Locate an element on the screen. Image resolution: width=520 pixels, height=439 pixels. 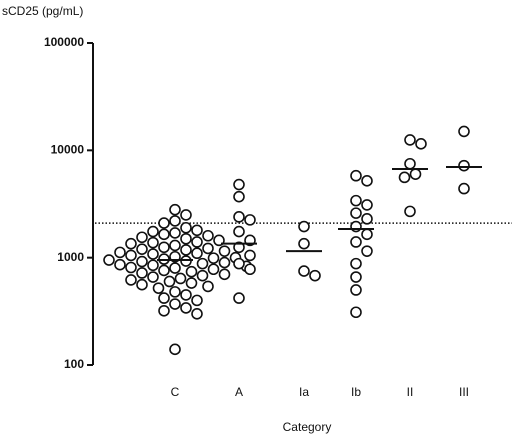
y-axis-label: sCD25 (pg/mL) is located at coordinates (42, 11).